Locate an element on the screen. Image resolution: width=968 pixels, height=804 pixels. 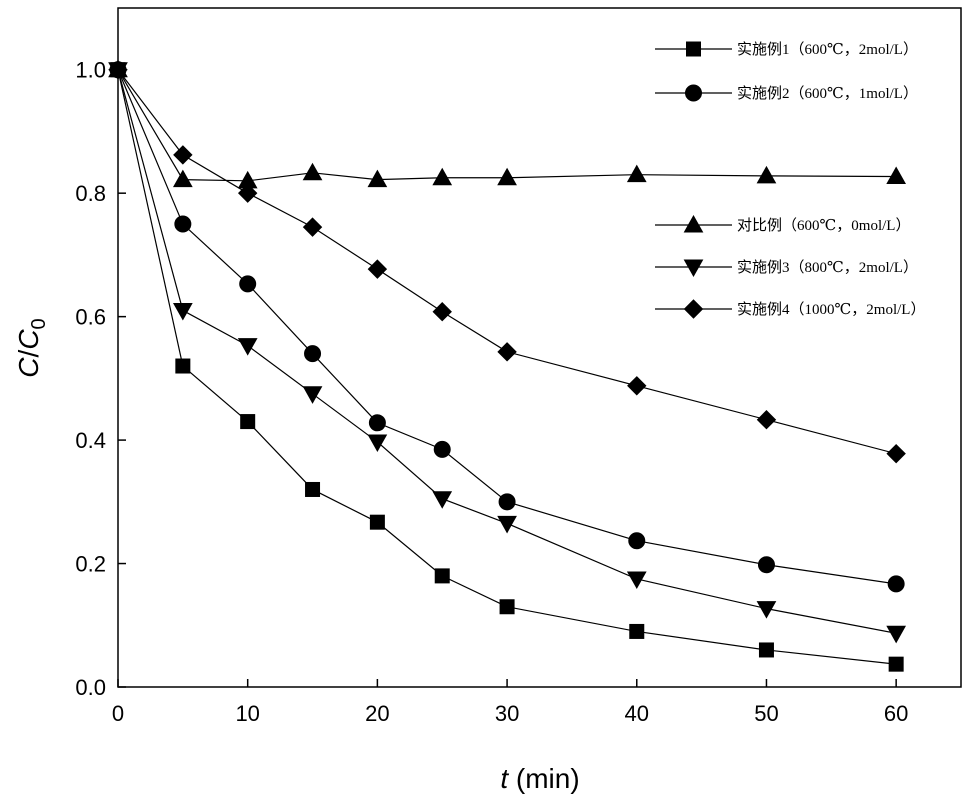
legend-label: 实施例1（600℃，2mol/L） is located at coordinates (827, 49).